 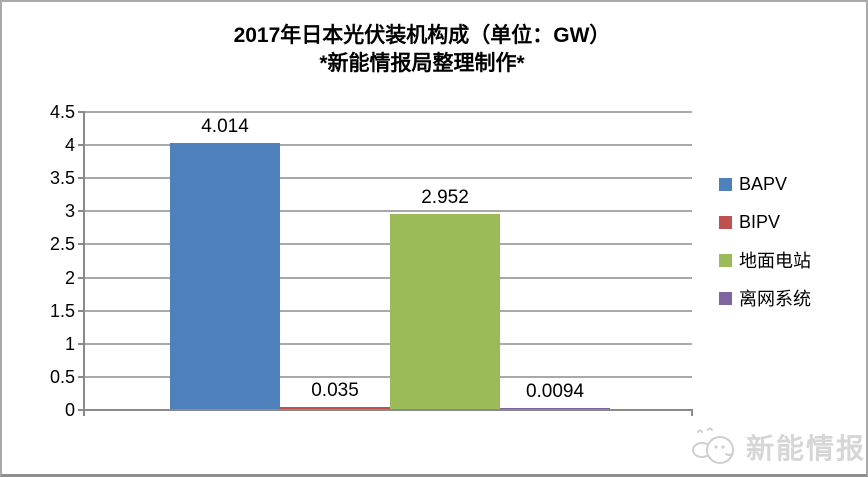 What do you see at coordinates (62, 178) in the screenshot?
I see `y-axis-tick-label: 3.5` at bounding box center [62, 178].